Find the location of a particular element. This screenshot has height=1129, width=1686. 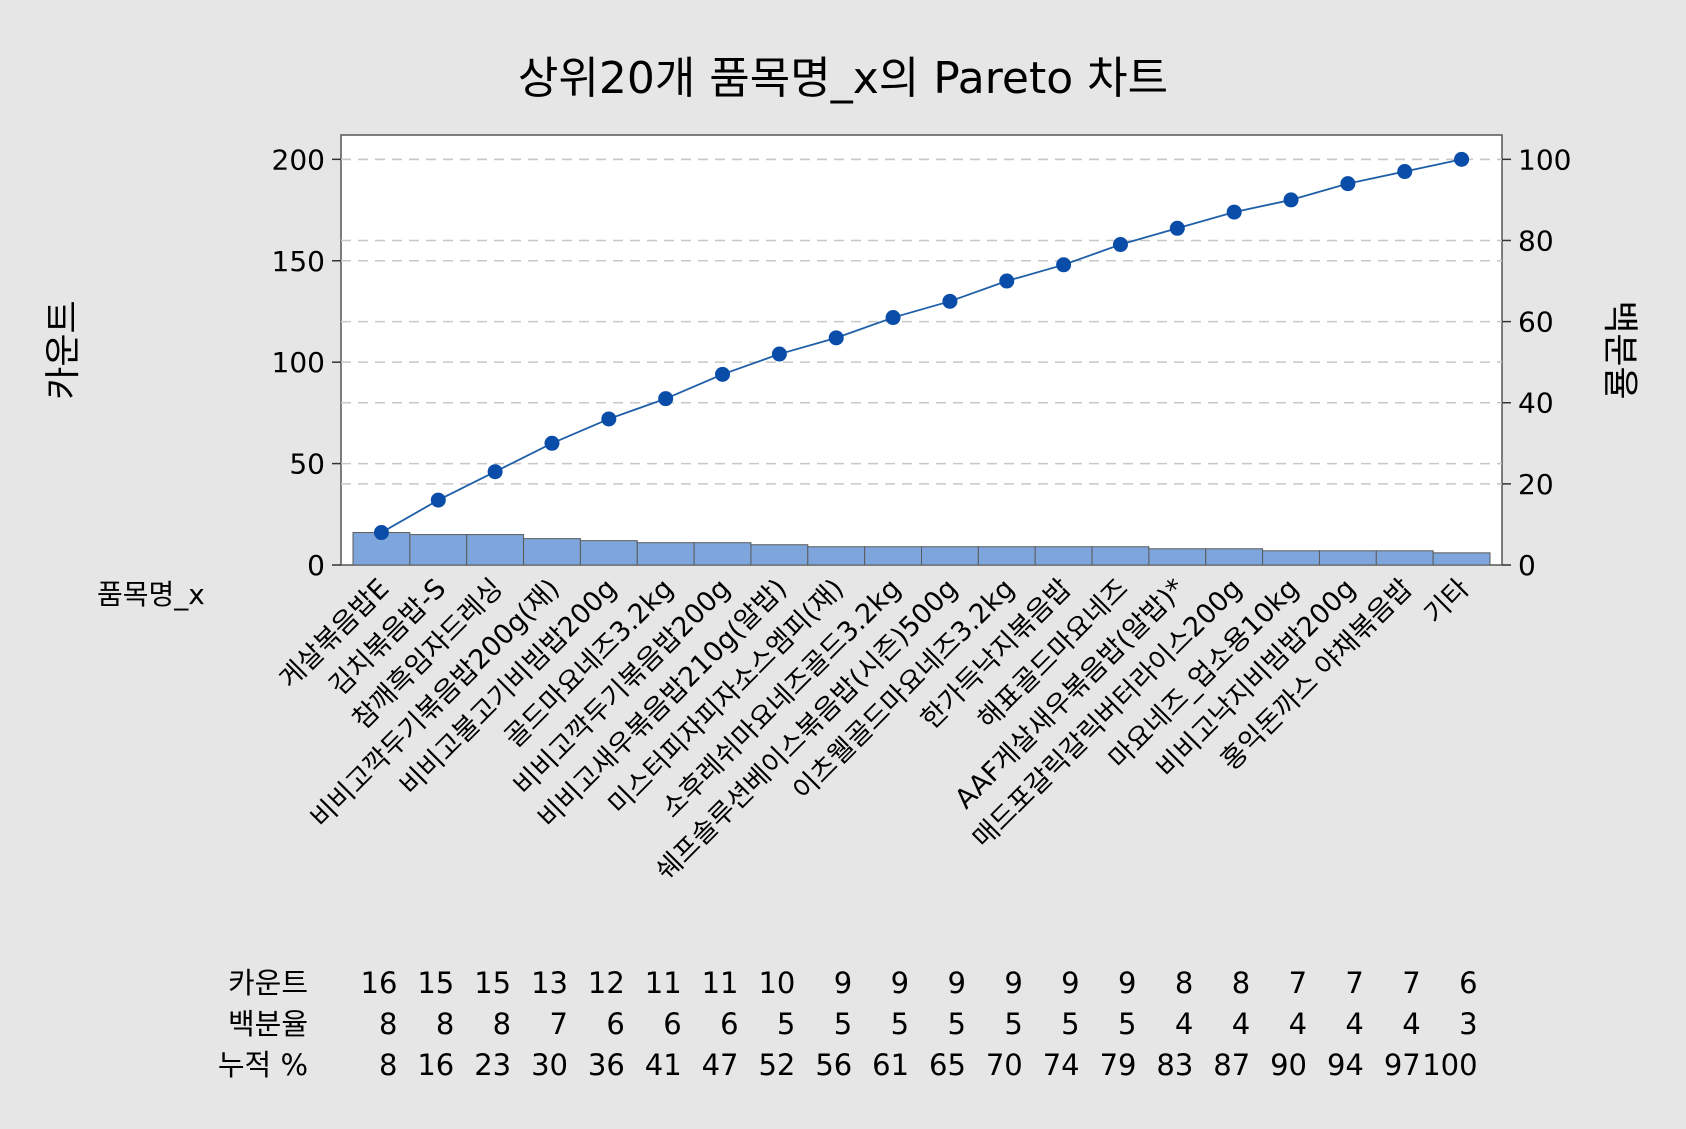

table-cell: 61 is located at coordinates (890, 1065).